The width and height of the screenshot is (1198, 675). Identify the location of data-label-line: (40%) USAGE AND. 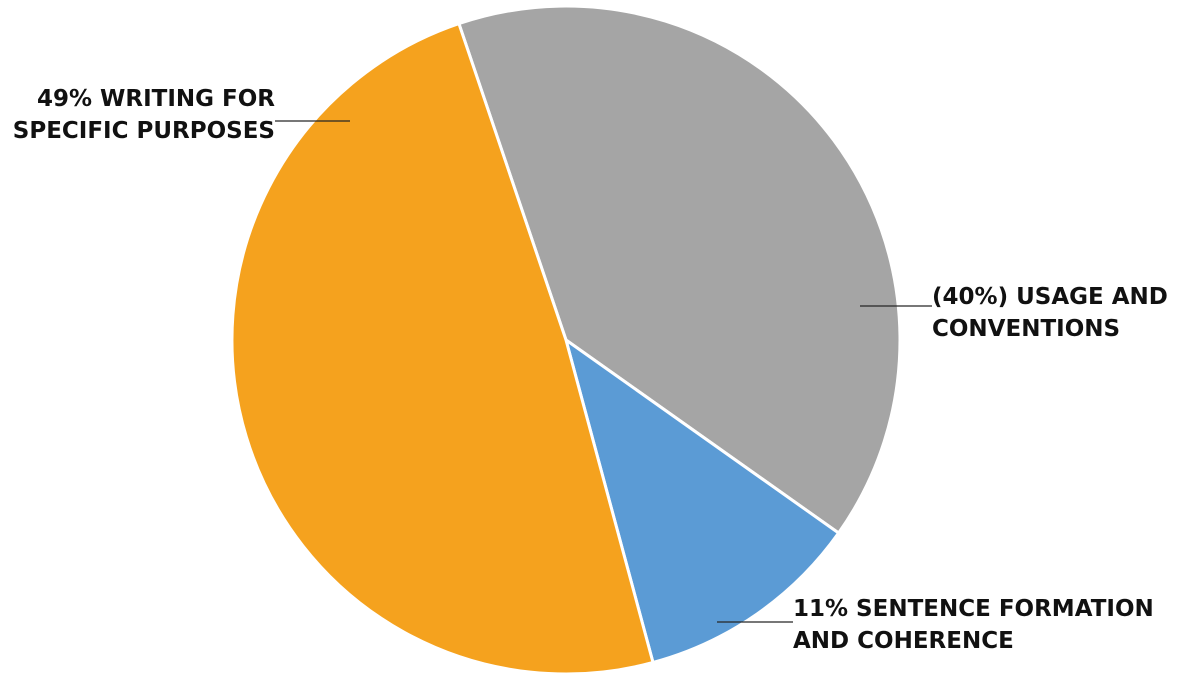
(1050, 297).